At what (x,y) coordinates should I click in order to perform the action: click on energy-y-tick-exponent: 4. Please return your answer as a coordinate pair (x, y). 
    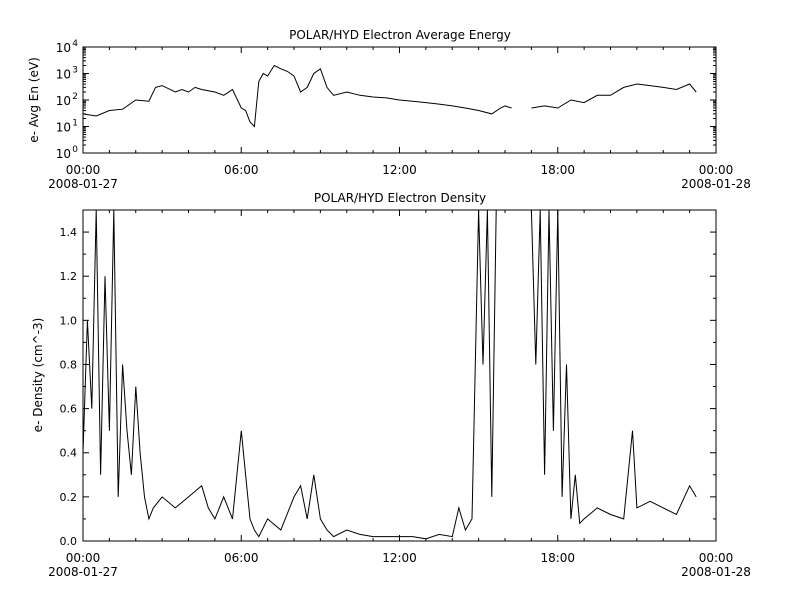
    Looking at the image, I should click on (75, 44).